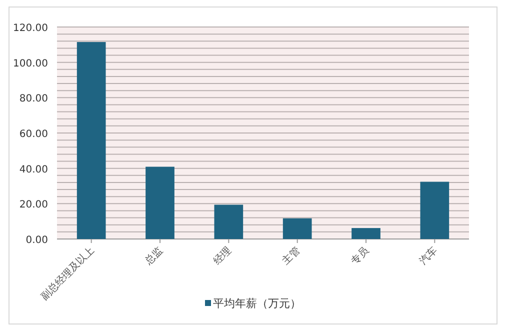  Describe the element at coordinates (30, 64) in the screenshot. I see `y-tick-label: 100.00` at that location.